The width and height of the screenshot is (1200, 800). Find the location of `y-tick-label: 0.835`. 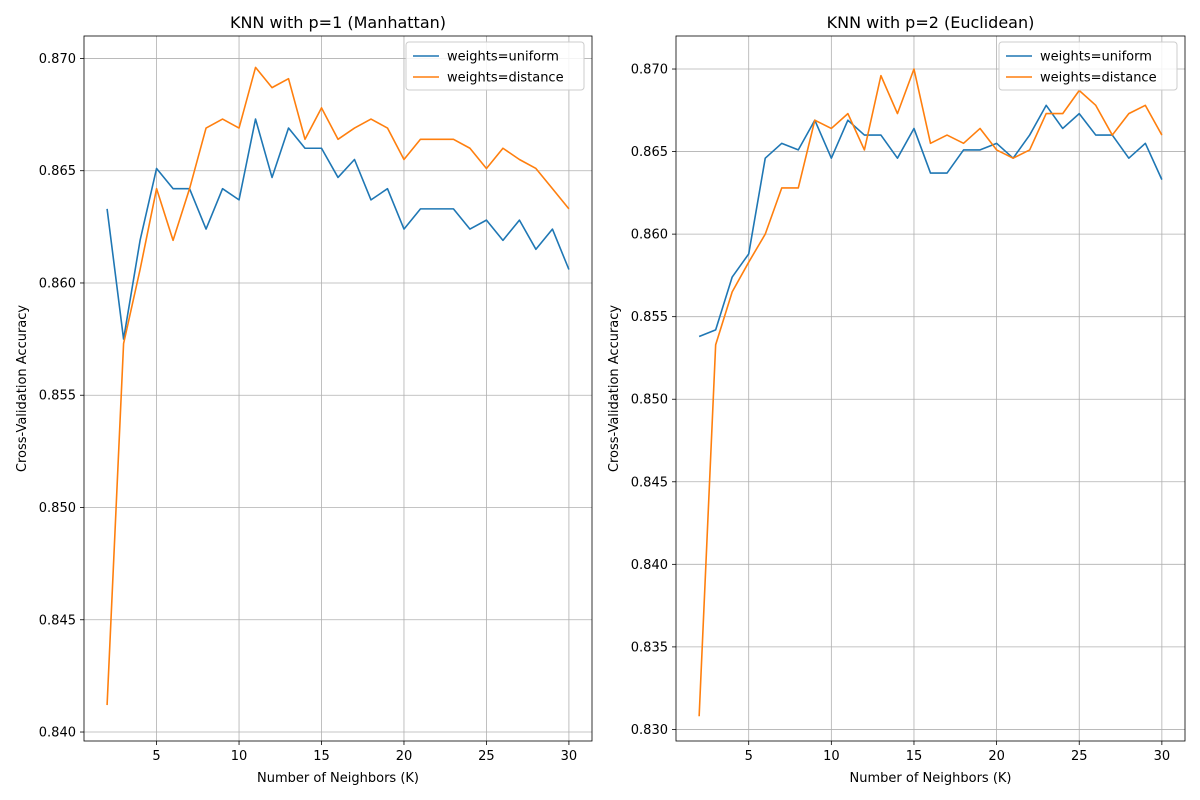

y-tick-label: 0.835 is located at coordinates (649, 647).